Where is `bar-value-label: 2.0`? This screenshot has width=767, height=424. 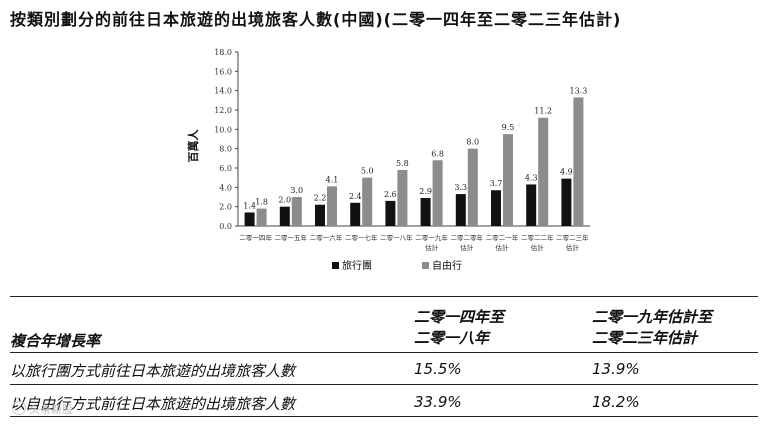
bar-value-label: 2.0 is located at coordinates (284, 200).